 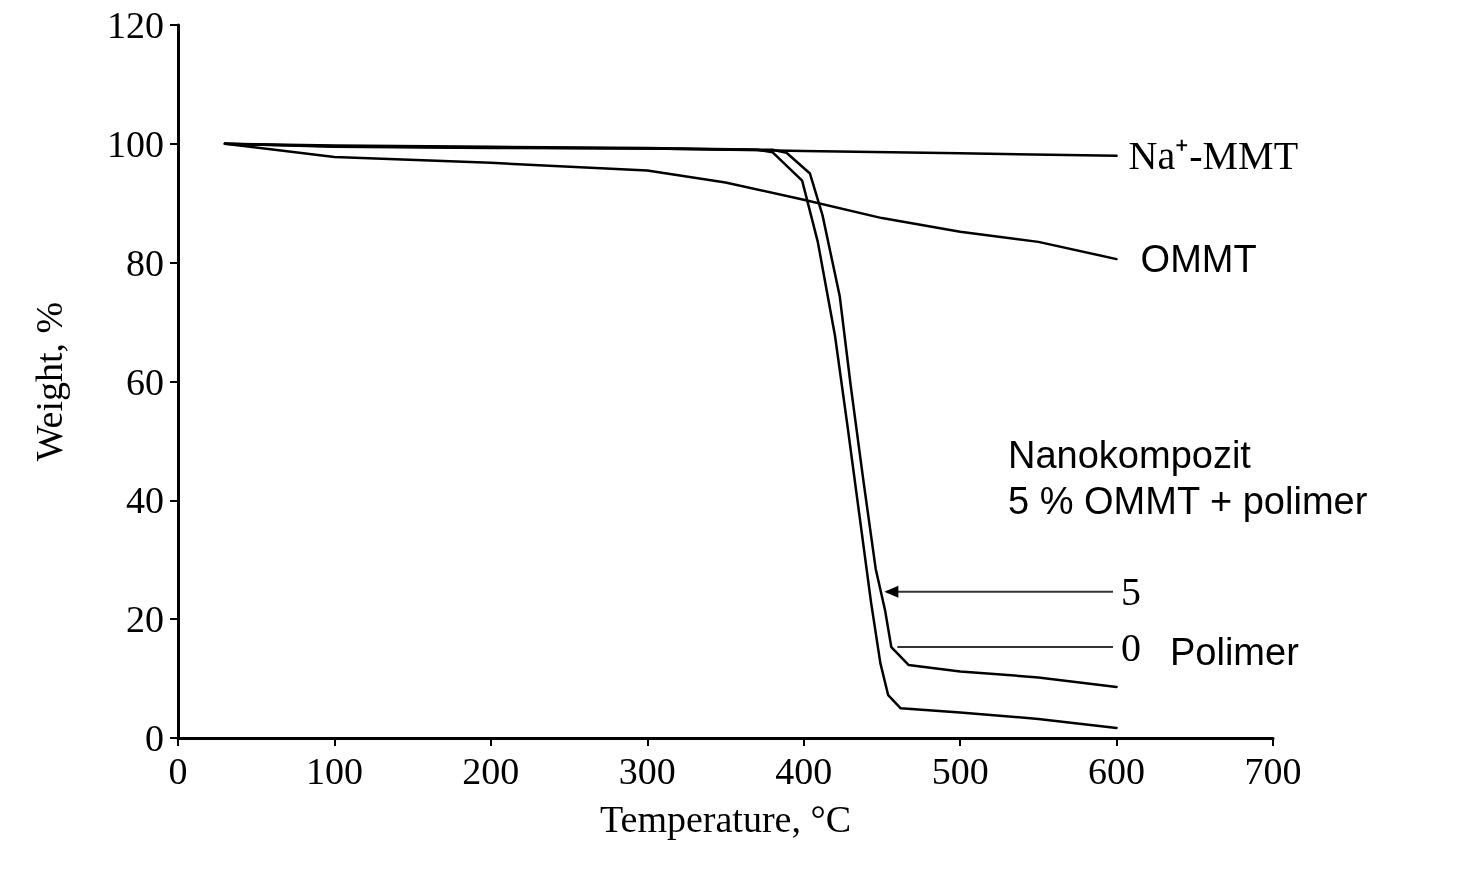 What do you see at coordinates (804, 771) in the screenshot?
I see `x-tick-label: 400` at bounding box center [804, 771].